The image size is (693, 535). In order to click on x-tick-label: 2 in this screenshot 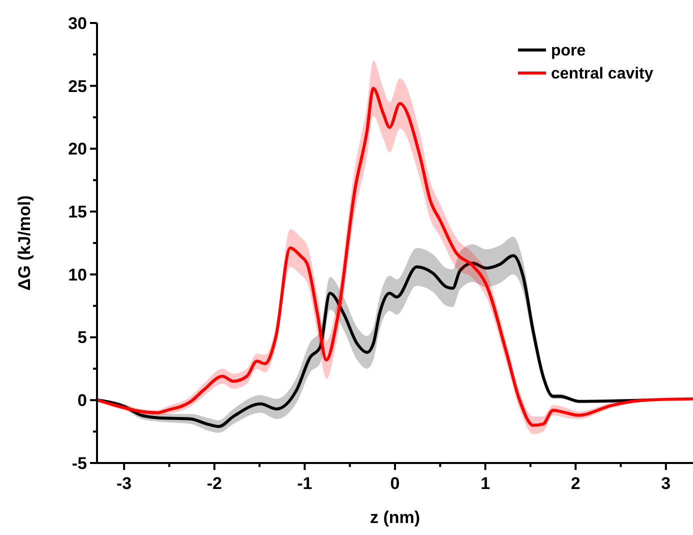, I will do `click(575, 483)`.